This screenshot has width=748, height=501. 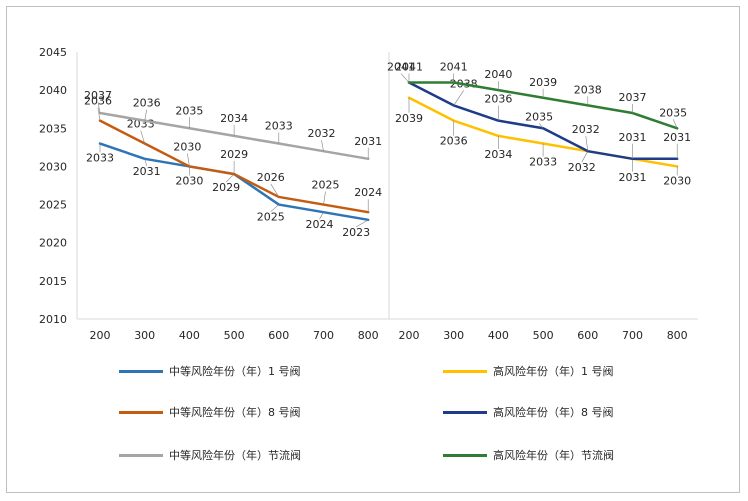 What do you see at coordinates (53, 281) in the screenshot?
I see `y-tick-label: 2015` at bounding box center [53, 281].